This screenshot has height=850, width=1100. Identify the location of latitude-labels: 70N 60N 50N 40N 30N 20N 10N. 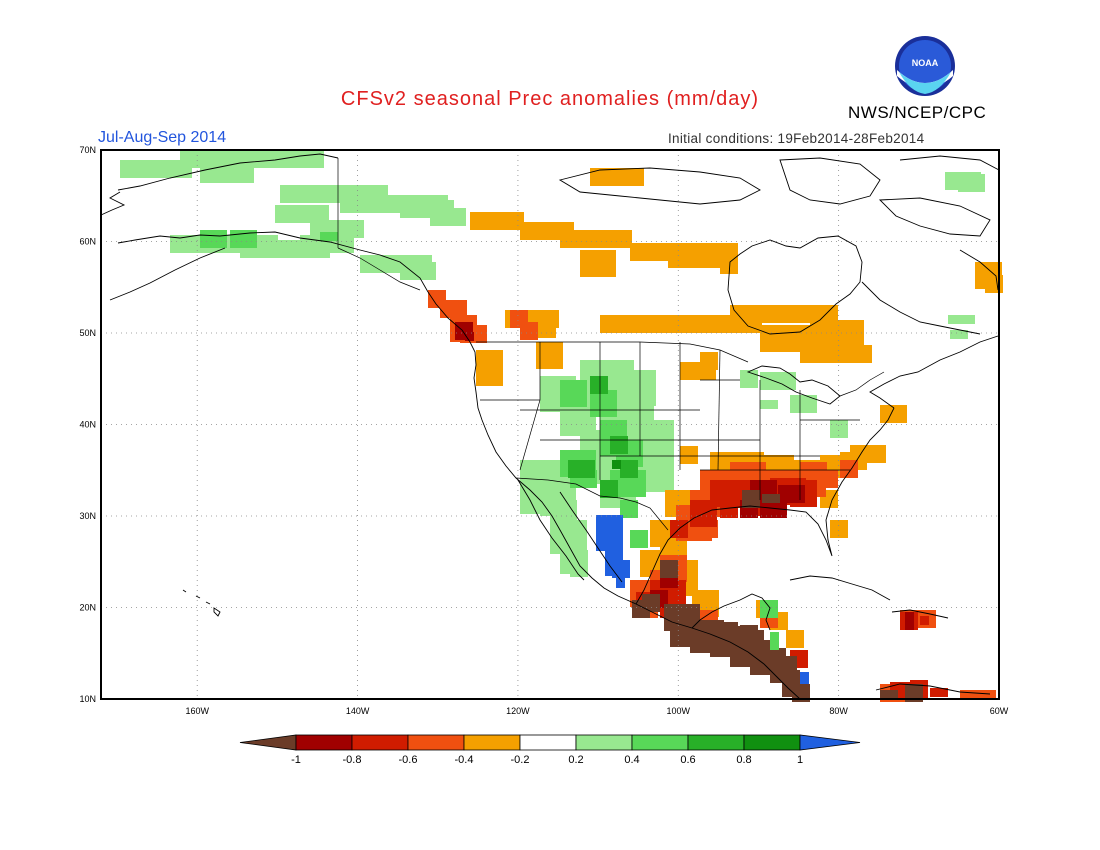
(87, 424).